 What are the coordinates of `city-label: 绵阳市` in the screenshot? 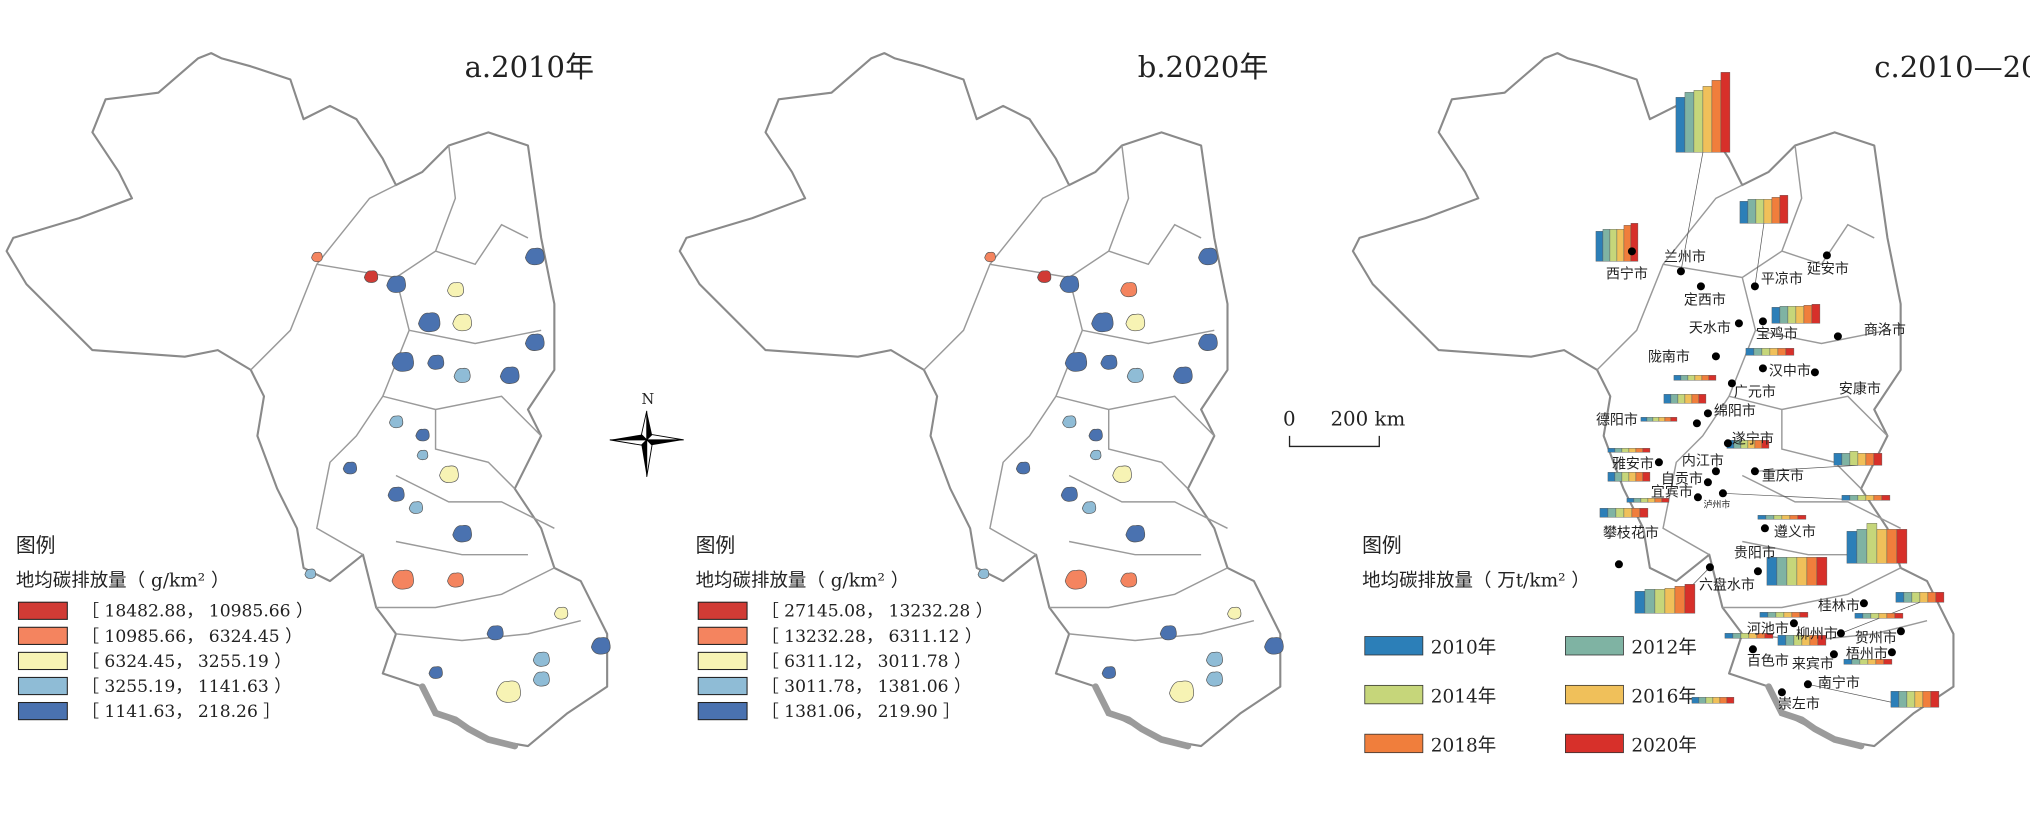 It's located at (1735, 410).